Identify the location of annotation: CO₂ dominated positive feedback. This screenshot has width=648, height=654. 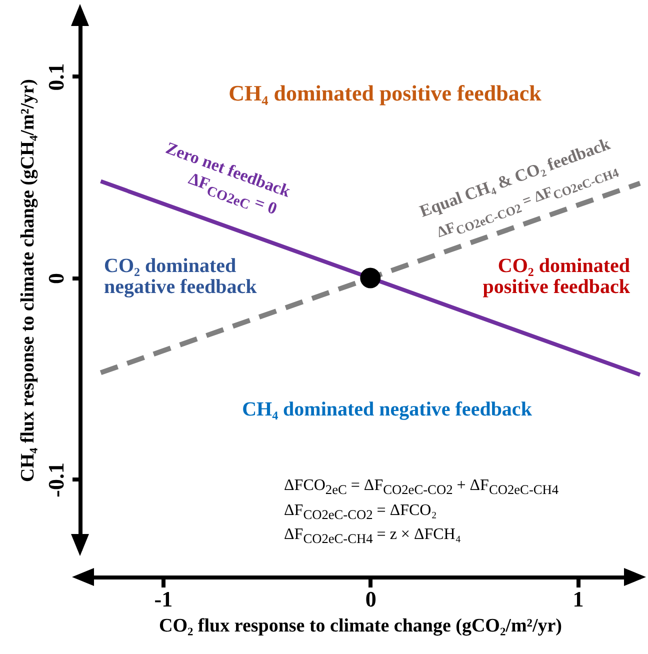
(556, 276).